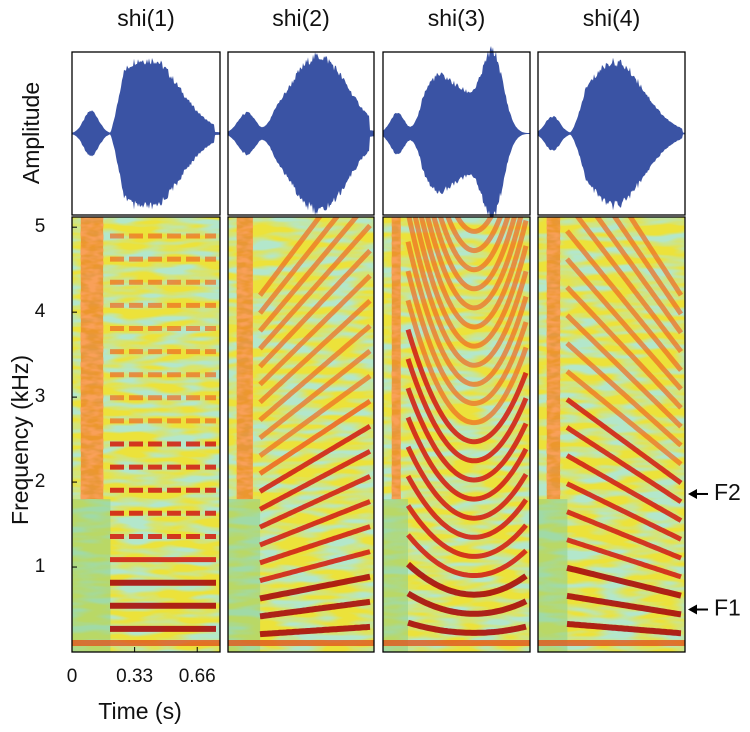 Image resolution: width=750 pixels, height=732 pixels. Describe the element at coordinates (139, 711) in the screenshot. I see `x-axis-label: Time (s)` at that location.